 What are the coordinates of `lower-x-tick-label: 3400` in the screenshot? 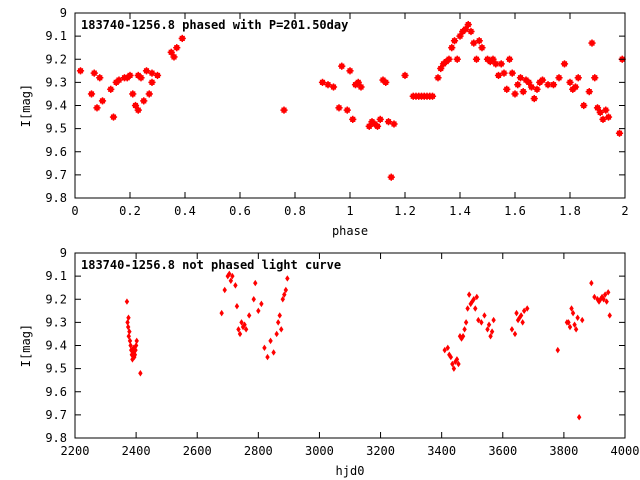 It's located at (441, 451).